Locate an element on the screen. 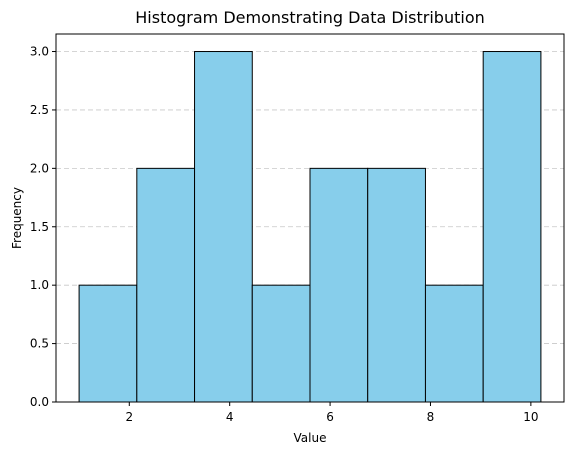 This screenshot has height=455, width=567. x-axis-ticks: 2 4 6 8 10 is located at coordinates (332, 413).